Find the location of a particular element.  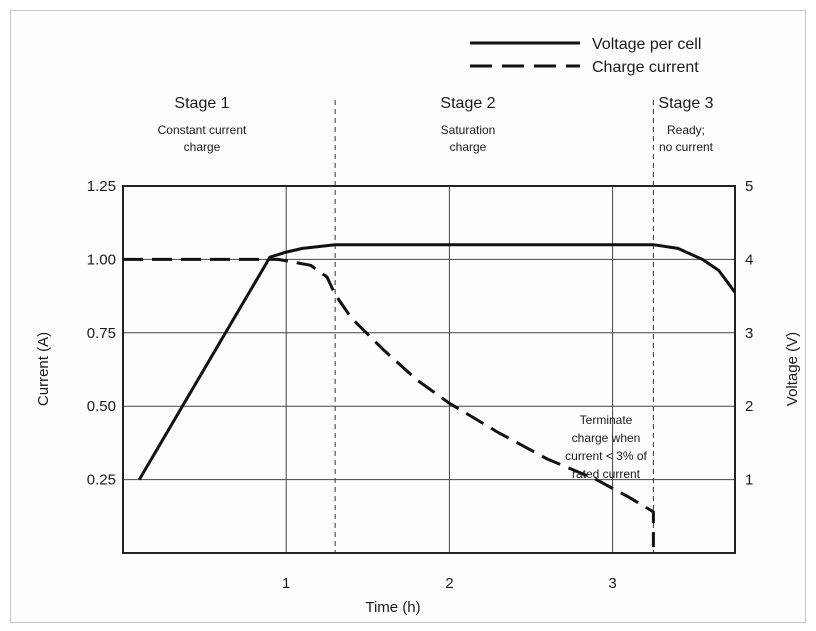

stage-1-header: Stage 1 Constant current charge is located at coordinates (202, 124).